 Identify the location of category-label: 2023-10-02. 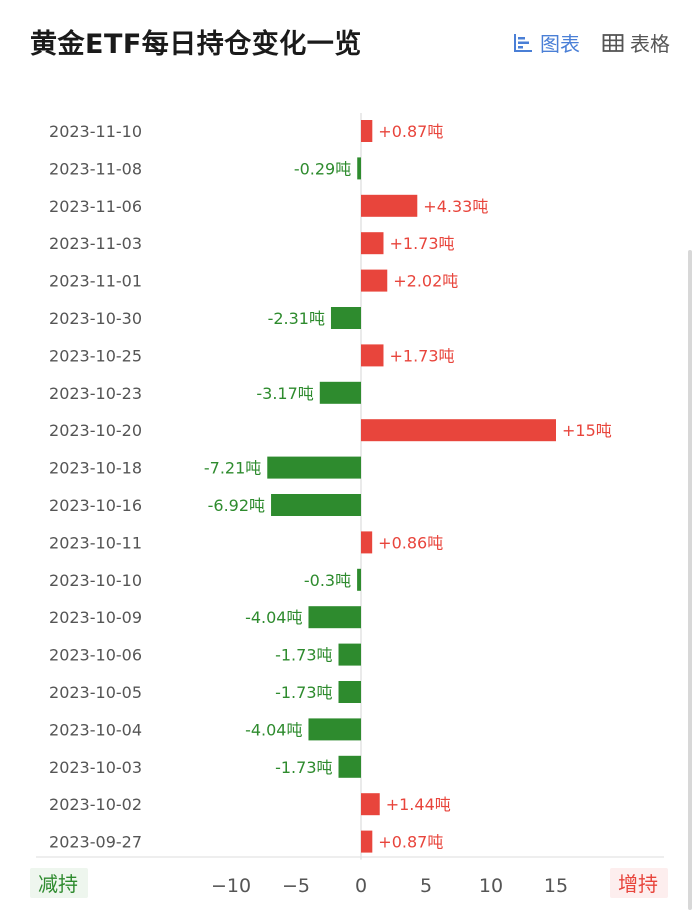
(95, 804).